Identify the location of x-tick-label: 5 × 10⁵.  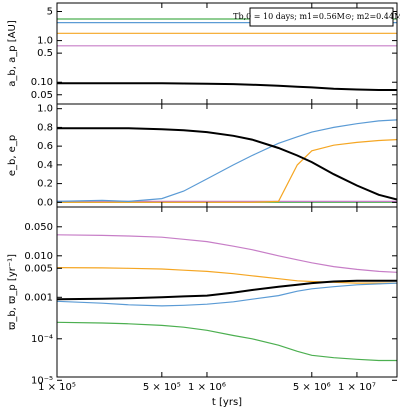
(162, 387).